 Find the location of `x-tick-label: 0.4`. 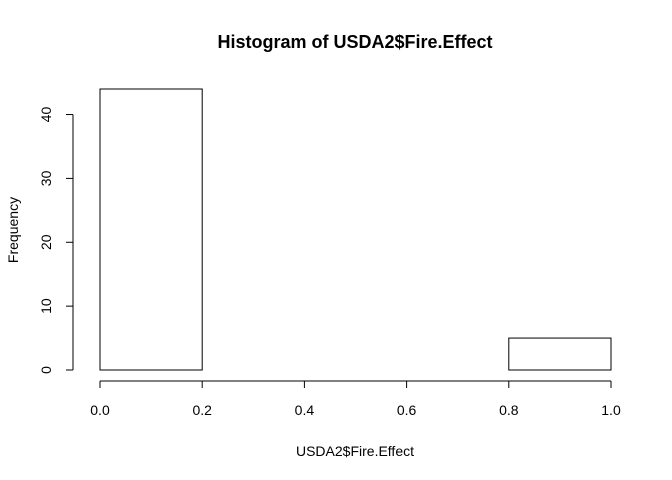

x-tick-label: 0.4 is located at coordinates (305, 410).